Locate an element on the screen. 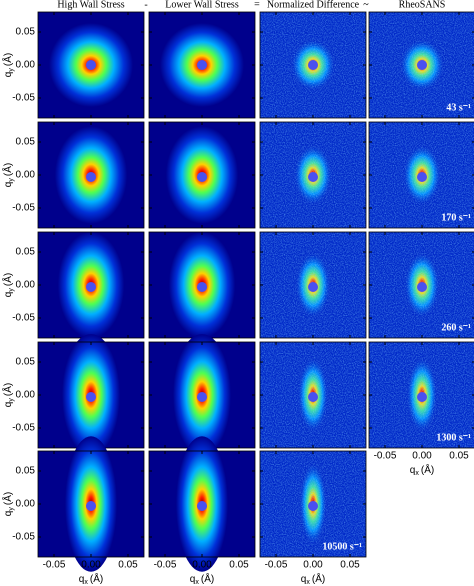 The width and height of the screenshot is (474, 586). shear-rate-label: 1300 s⁻¹ is located at coordinates (453, 437).